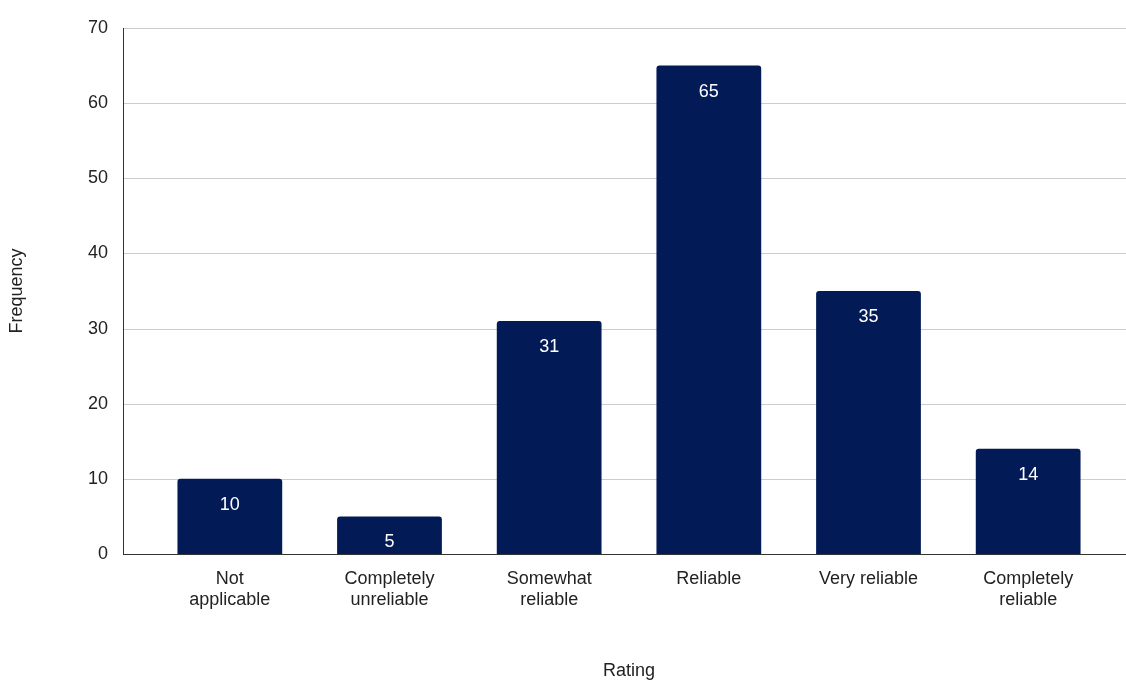 This screenshot has height=684, width=1126. Describe the element at coordinates (97, 177) in the screenshot. I see `y-tick-label: 50` at that location.